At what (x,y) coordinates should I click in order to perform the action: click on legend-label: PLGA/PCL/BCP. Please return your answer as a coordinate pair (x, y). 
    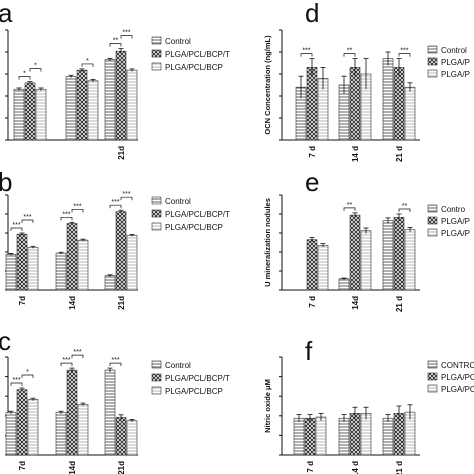
    Looking at the image, I should click on (194, 67).